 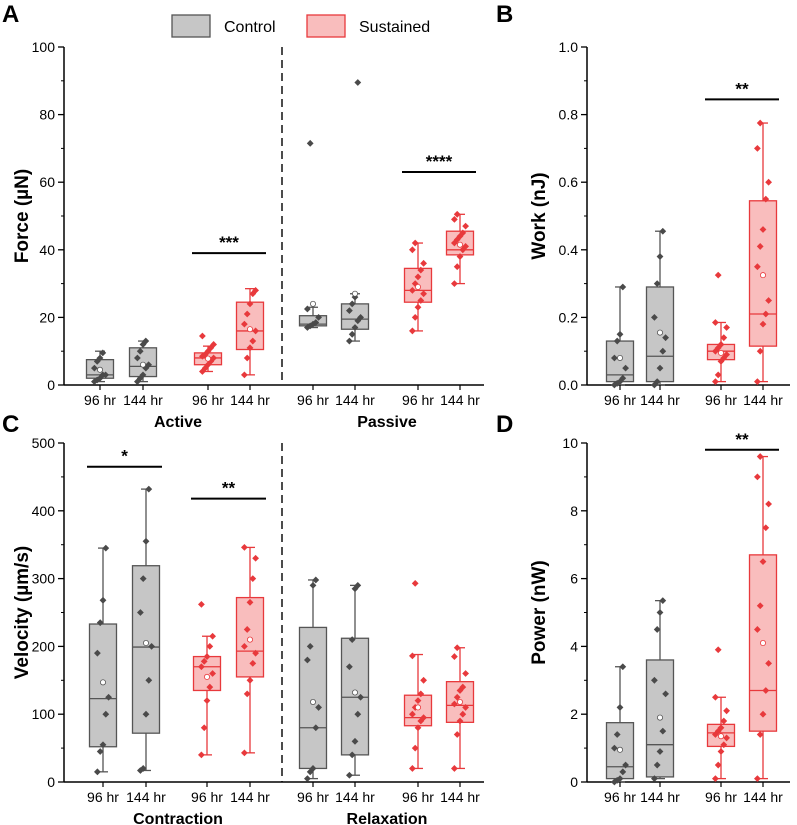 What do you see at coordinates (570, 443) in the screenshot?
I see `y-tick-label: 10` at bounding box center [570, 443].